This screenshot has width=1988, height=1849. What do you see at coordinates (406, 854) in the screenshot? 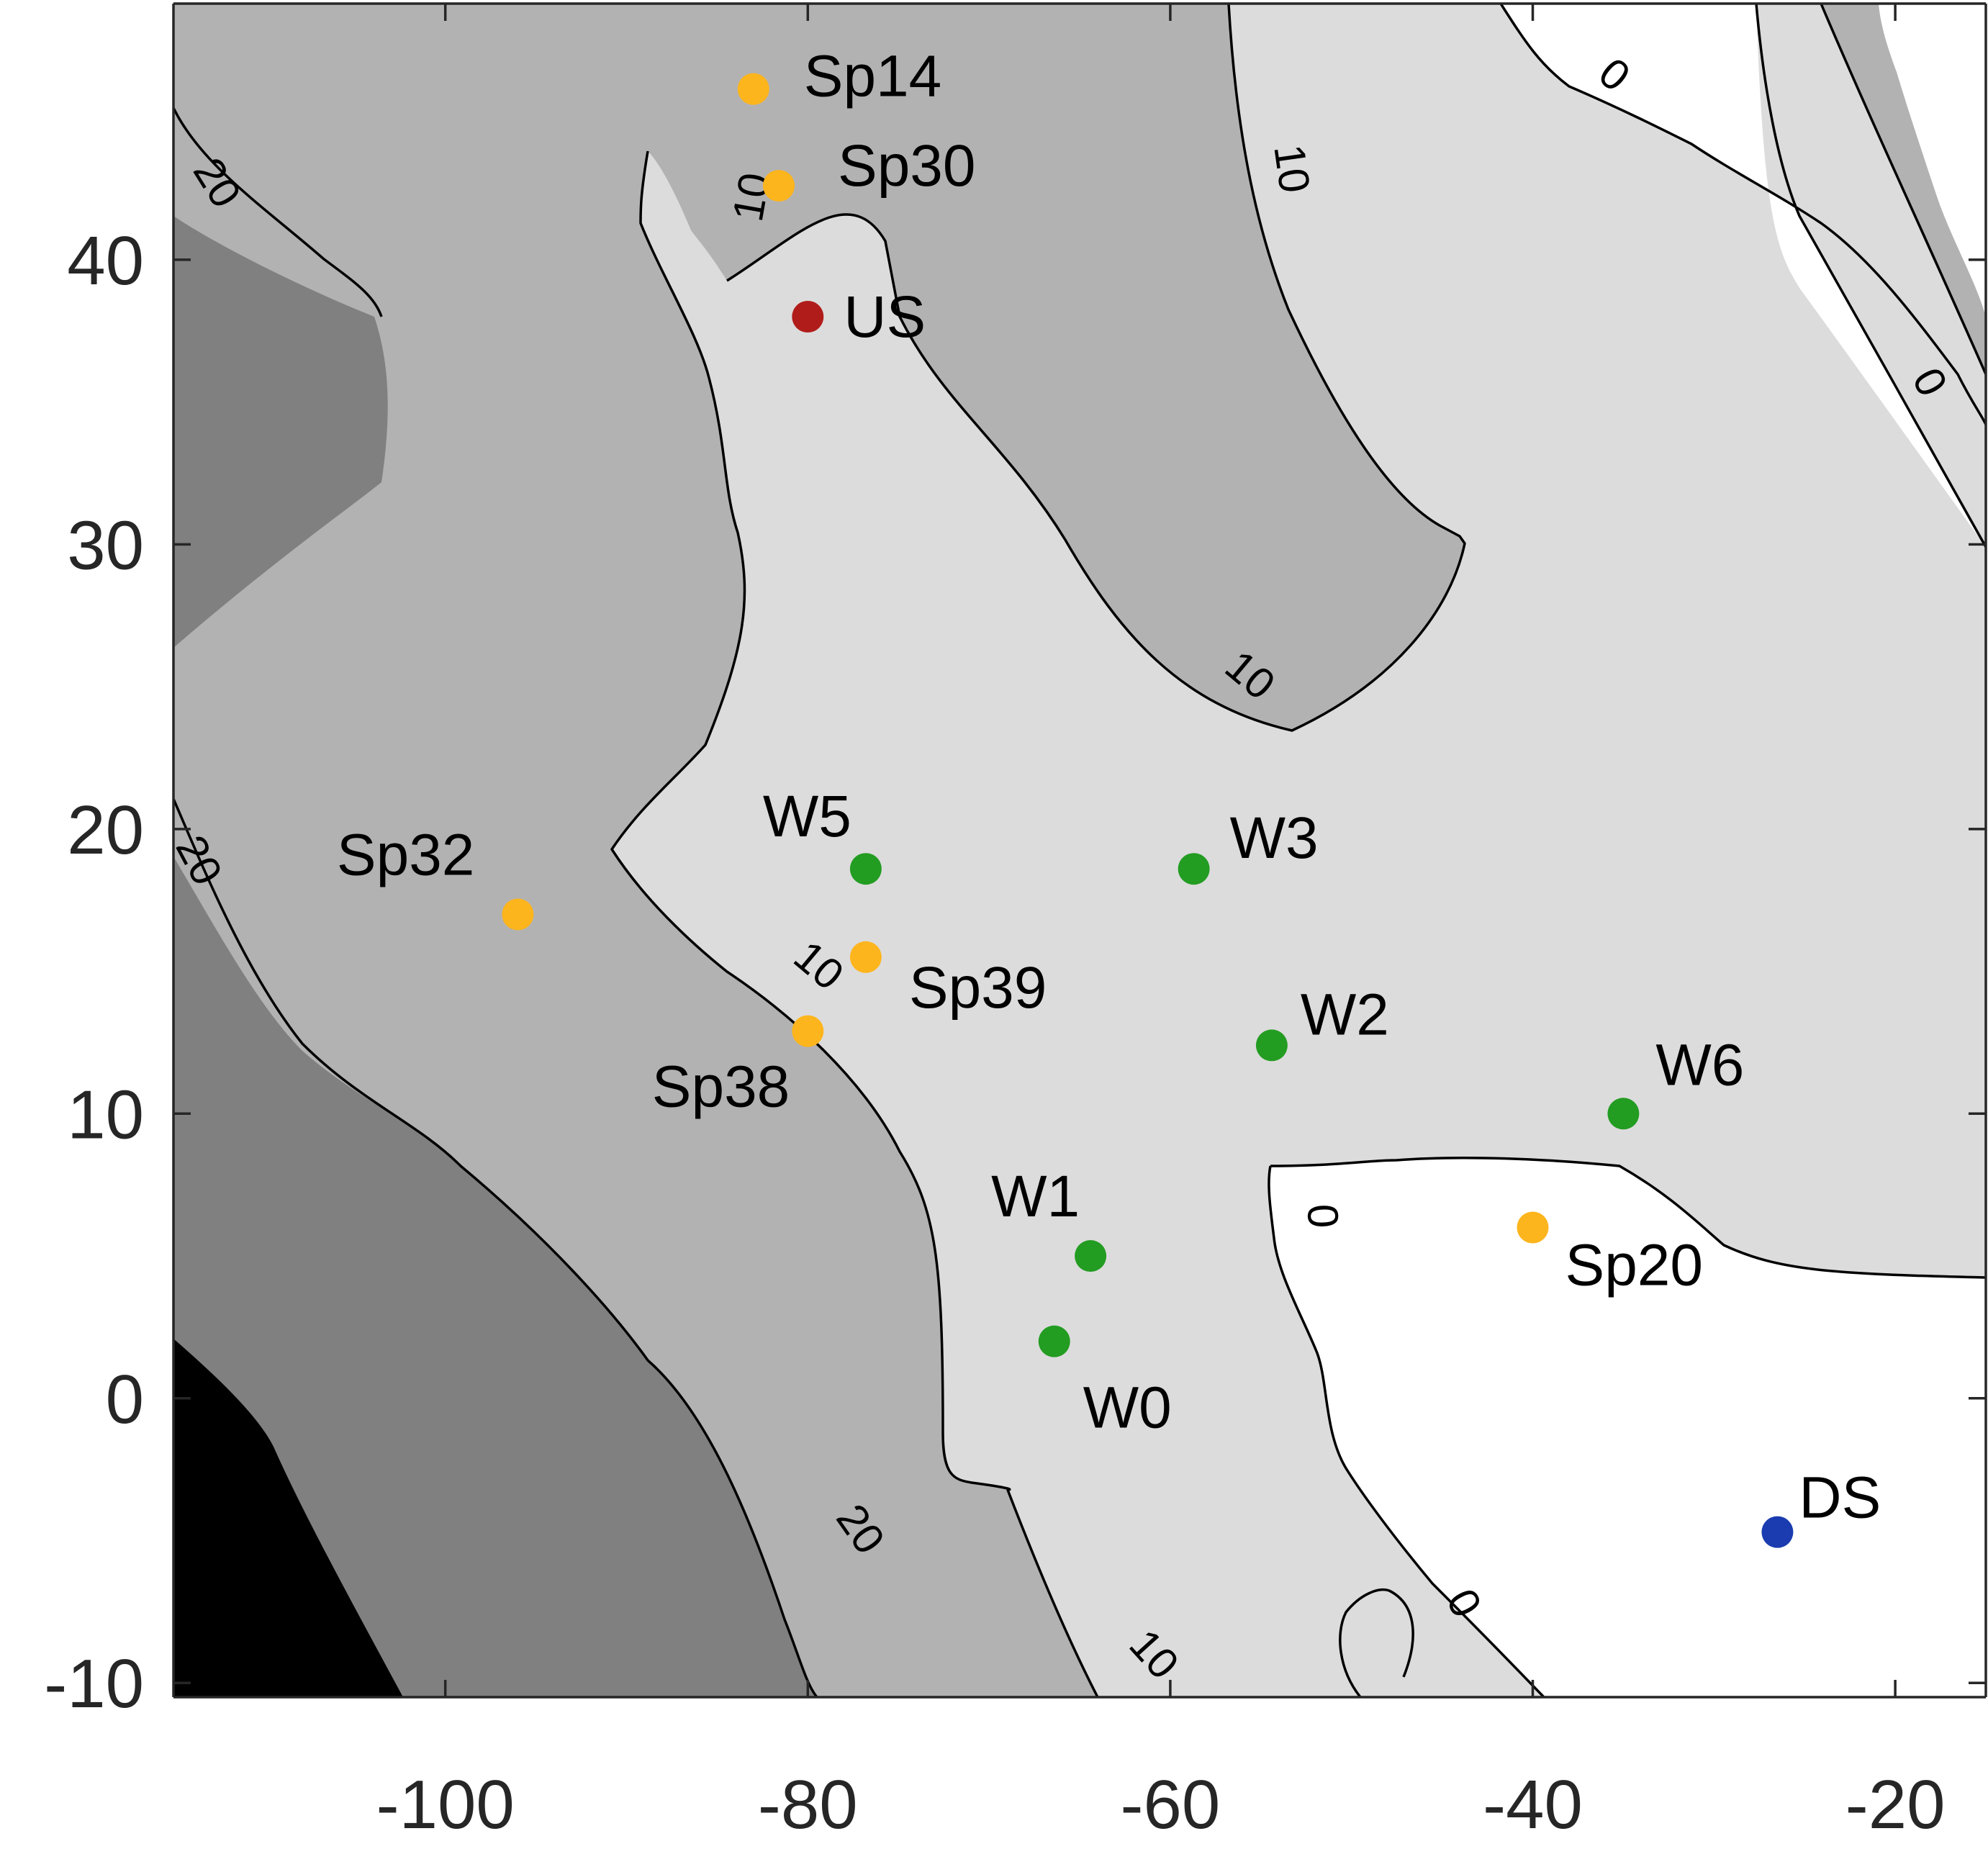
I see `point-label-sp32: Sp32` at bounding box center [406, 854].